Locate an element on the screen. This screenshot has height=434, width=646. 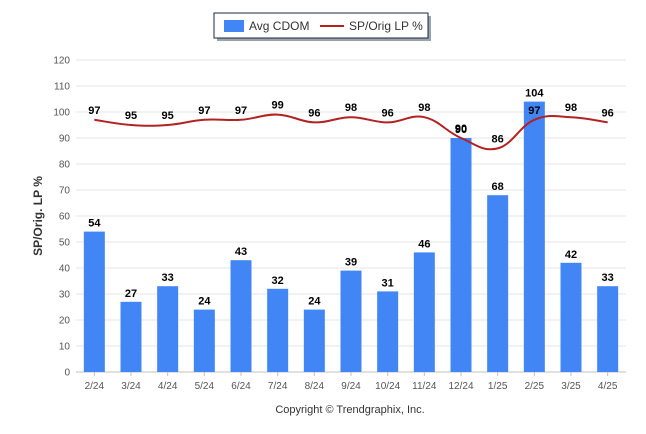
bar-value-label: 90 is located at coordinates (461, 130).